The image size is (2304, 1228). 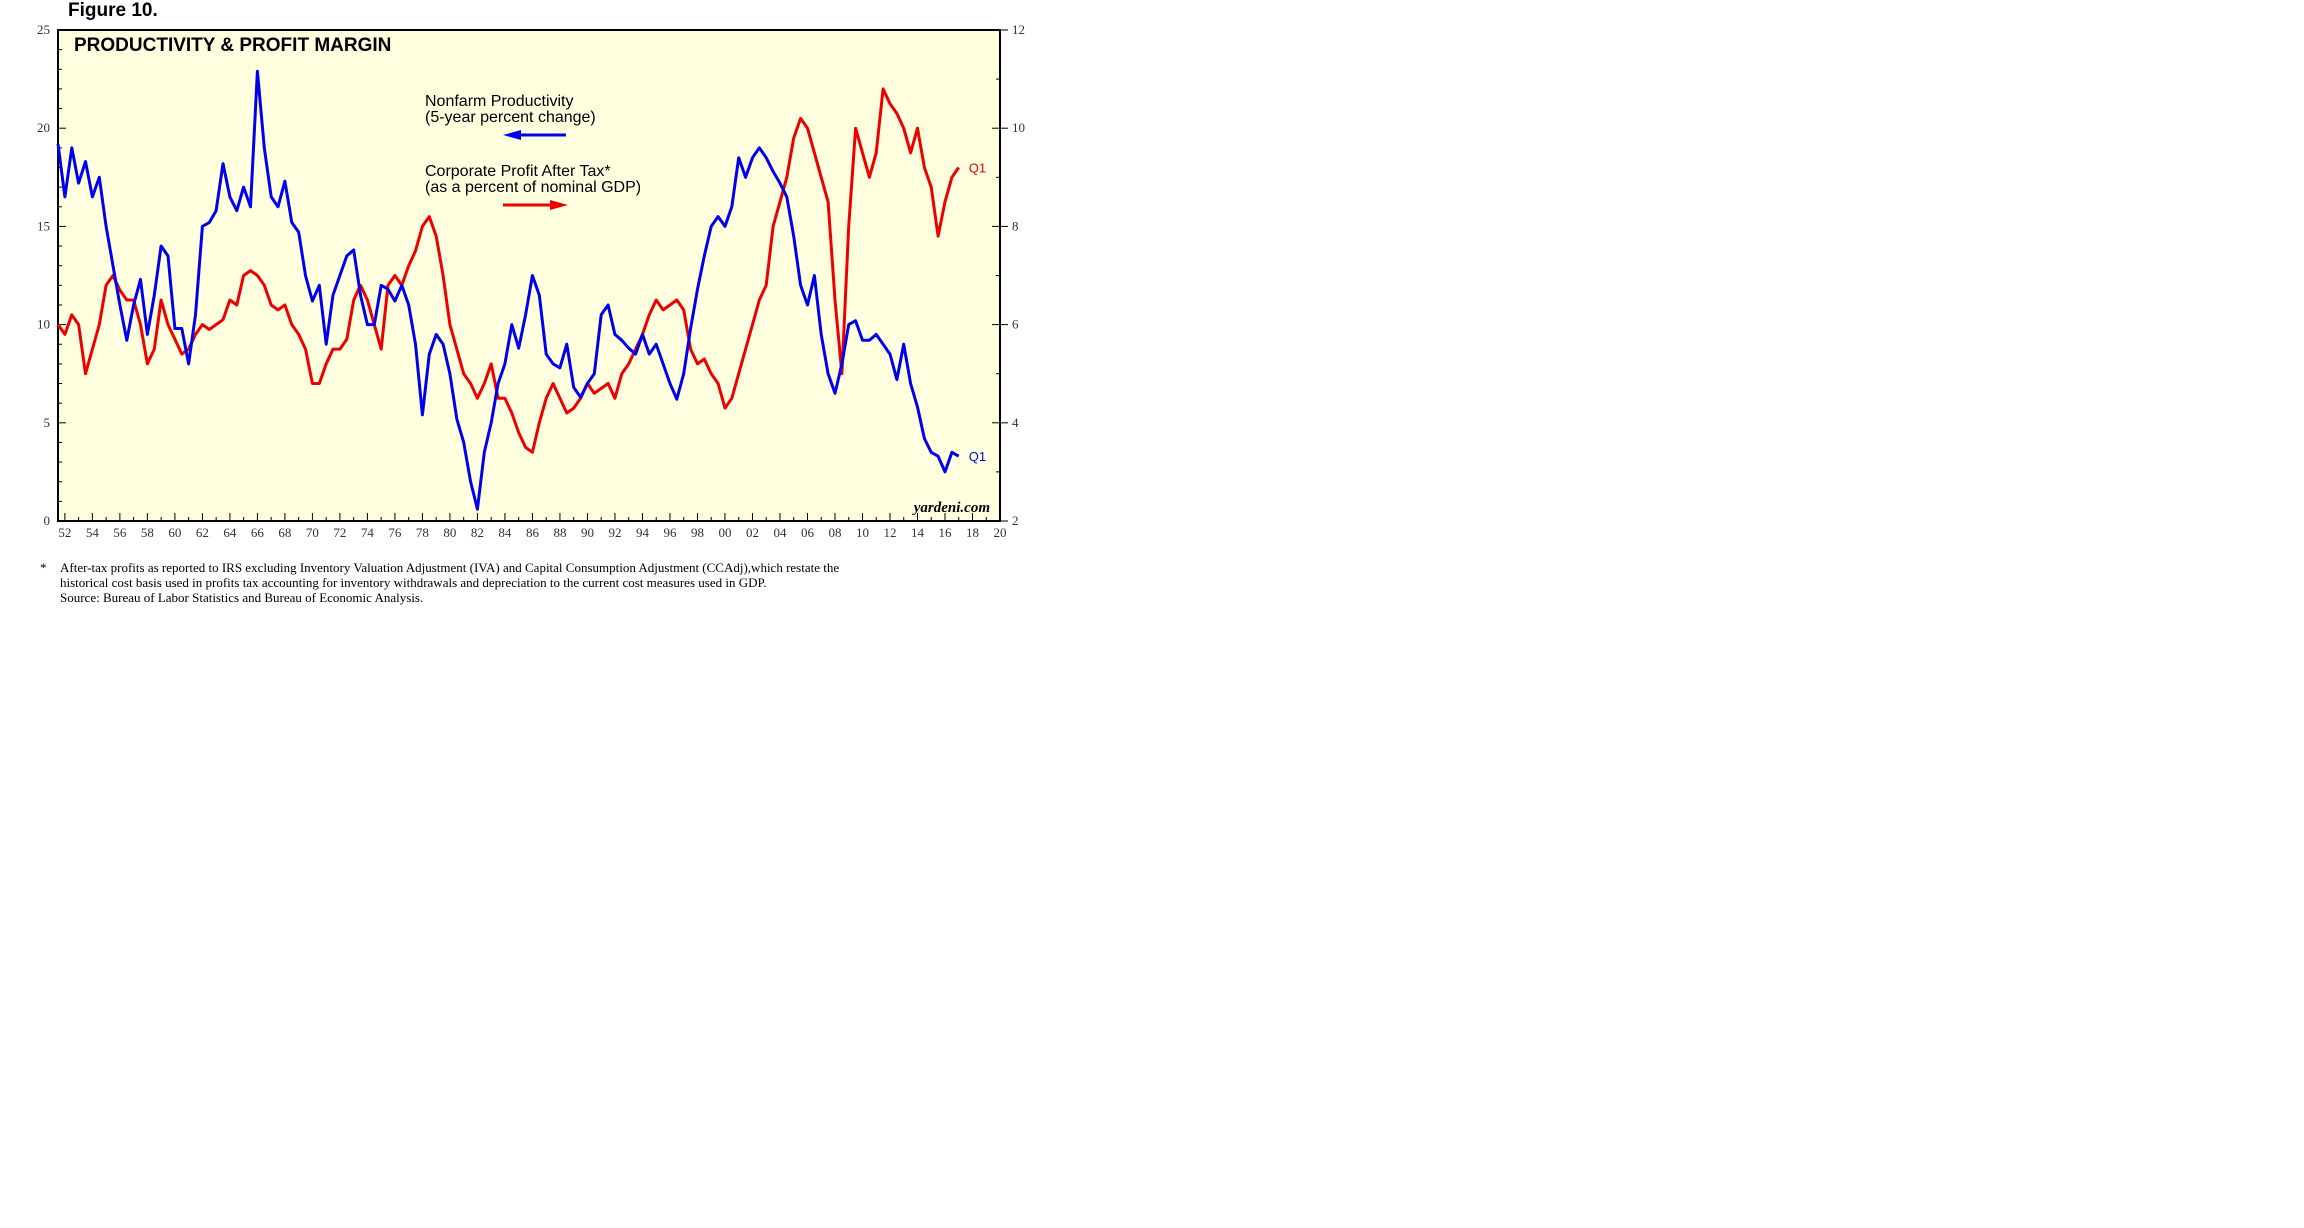 I want to click on left-tick-label: 10, so click(x=43, y=324).